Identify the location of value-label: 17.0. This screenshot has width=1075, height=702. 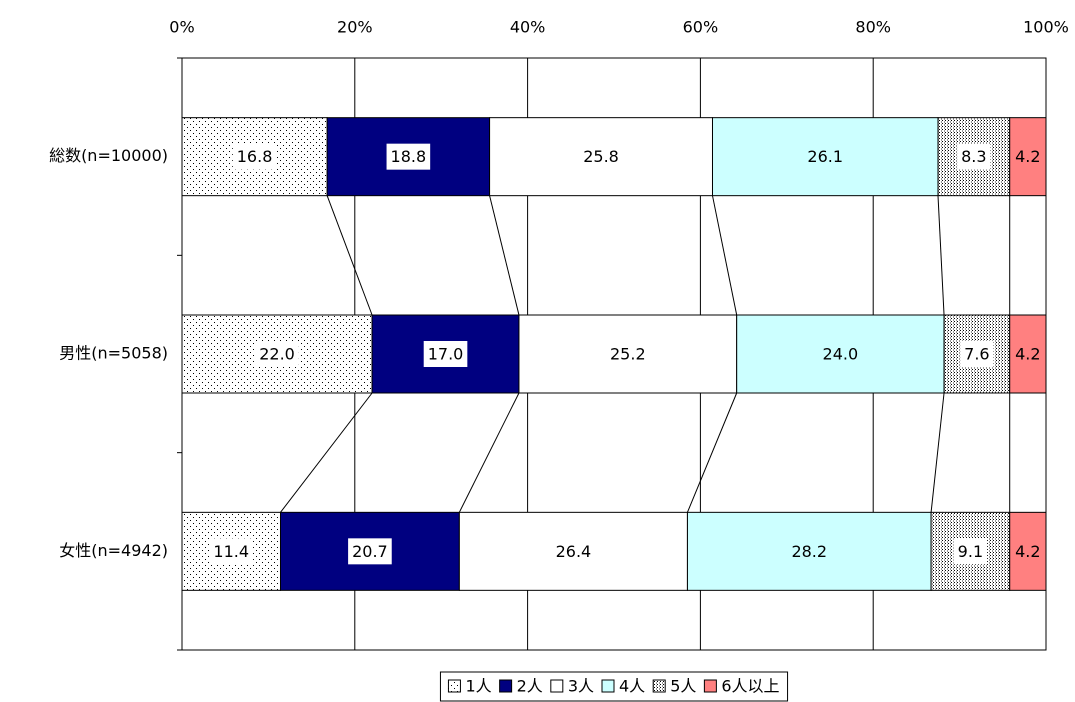
(446, 354).